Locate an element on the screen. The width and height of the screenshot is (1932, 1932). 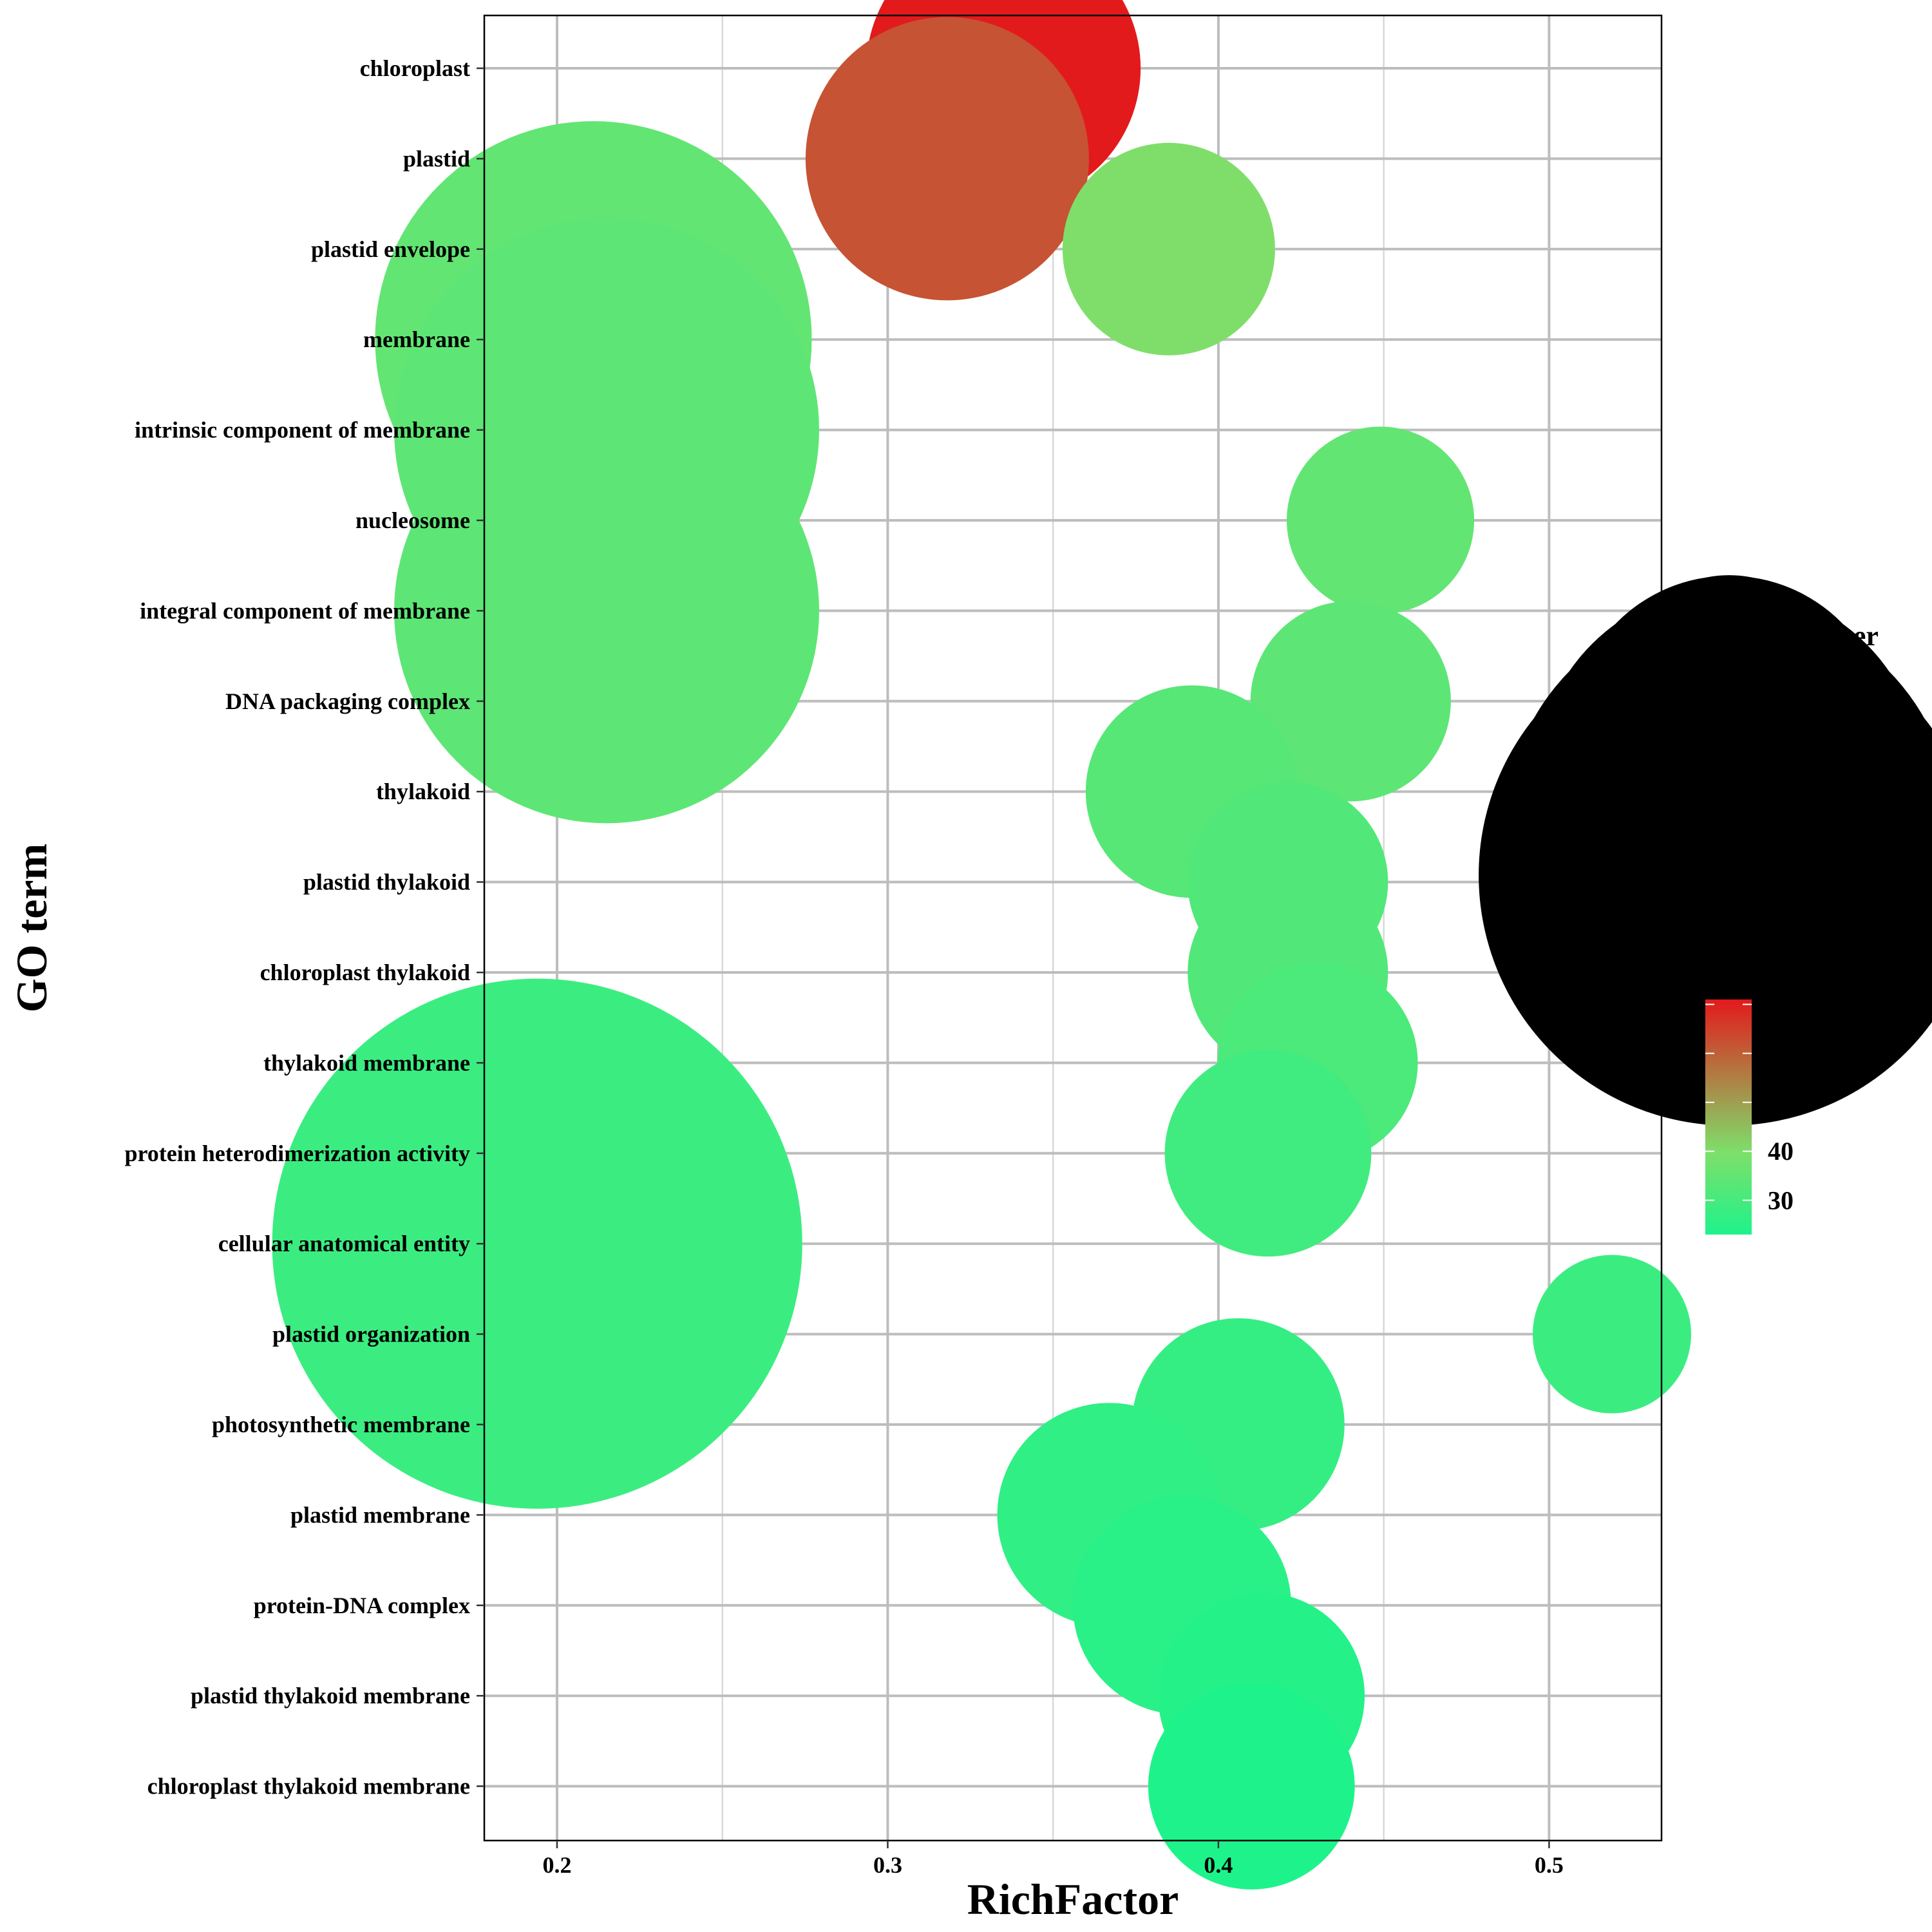
color-bar-label: 70 is located at coordinates (1781, 1005).